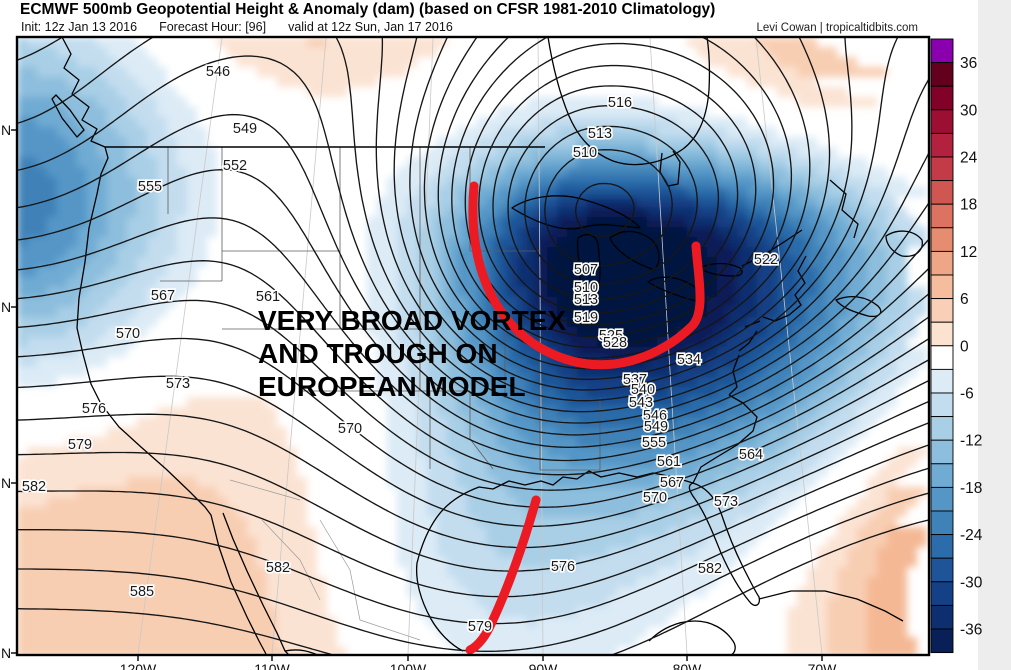 The image size is (1011, 670). Describe the element at coordinates (272, 665) in the screenshot. I see `lon-tick-label: 110W` at that location.